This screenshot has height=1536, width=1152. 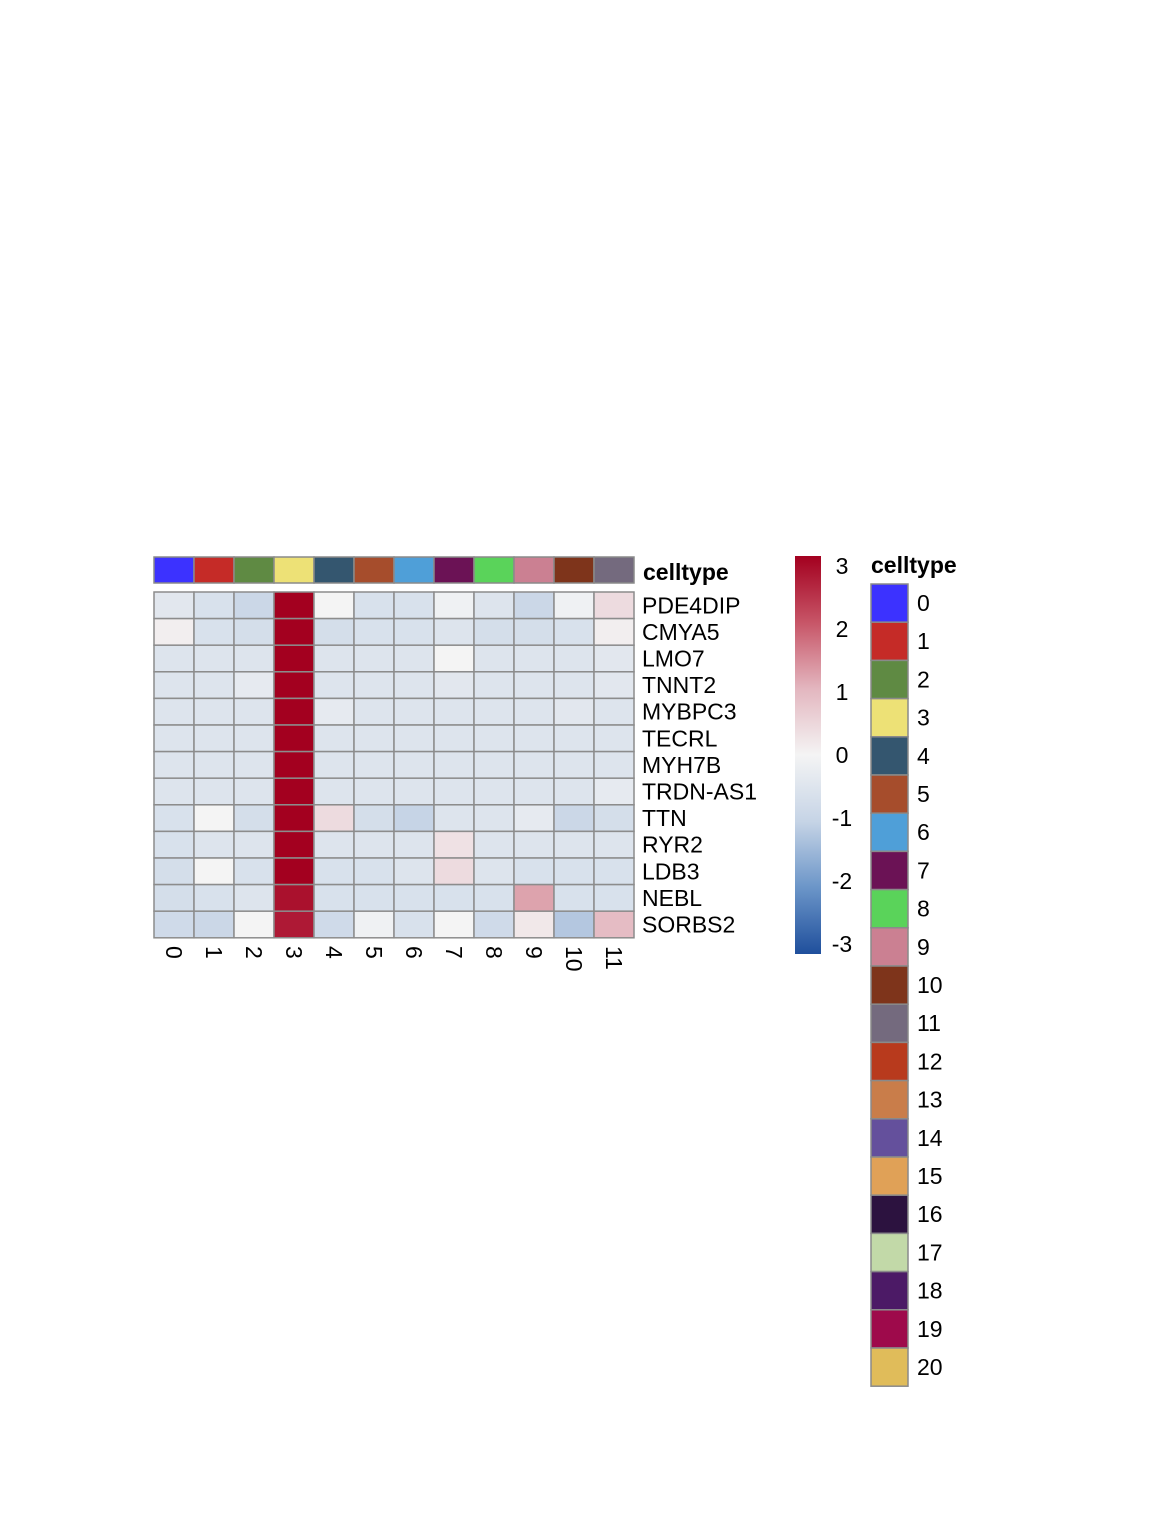 I want to click on column-label: 1, so click(x=214, y=952).